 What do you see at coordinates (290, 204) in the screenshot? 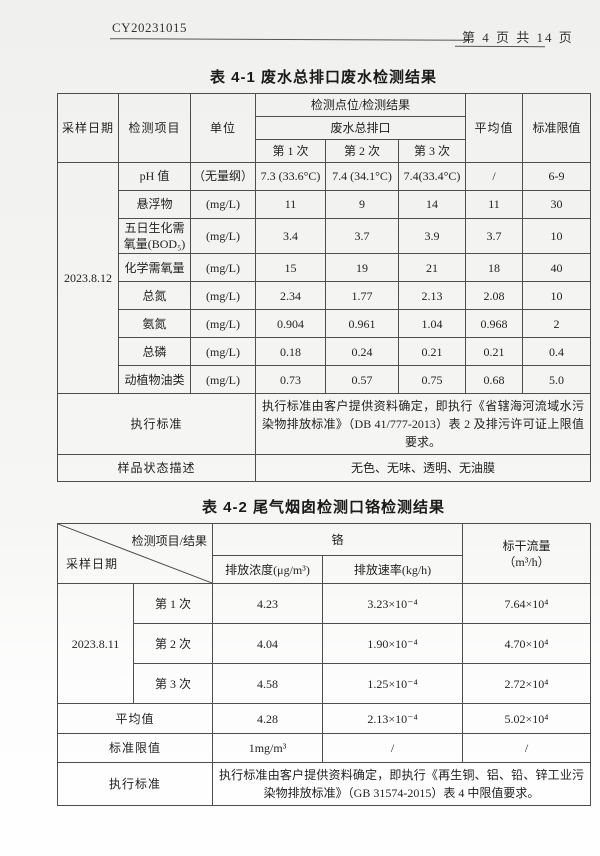
I see `cell-value: 11` at bounding box center [290, 204].